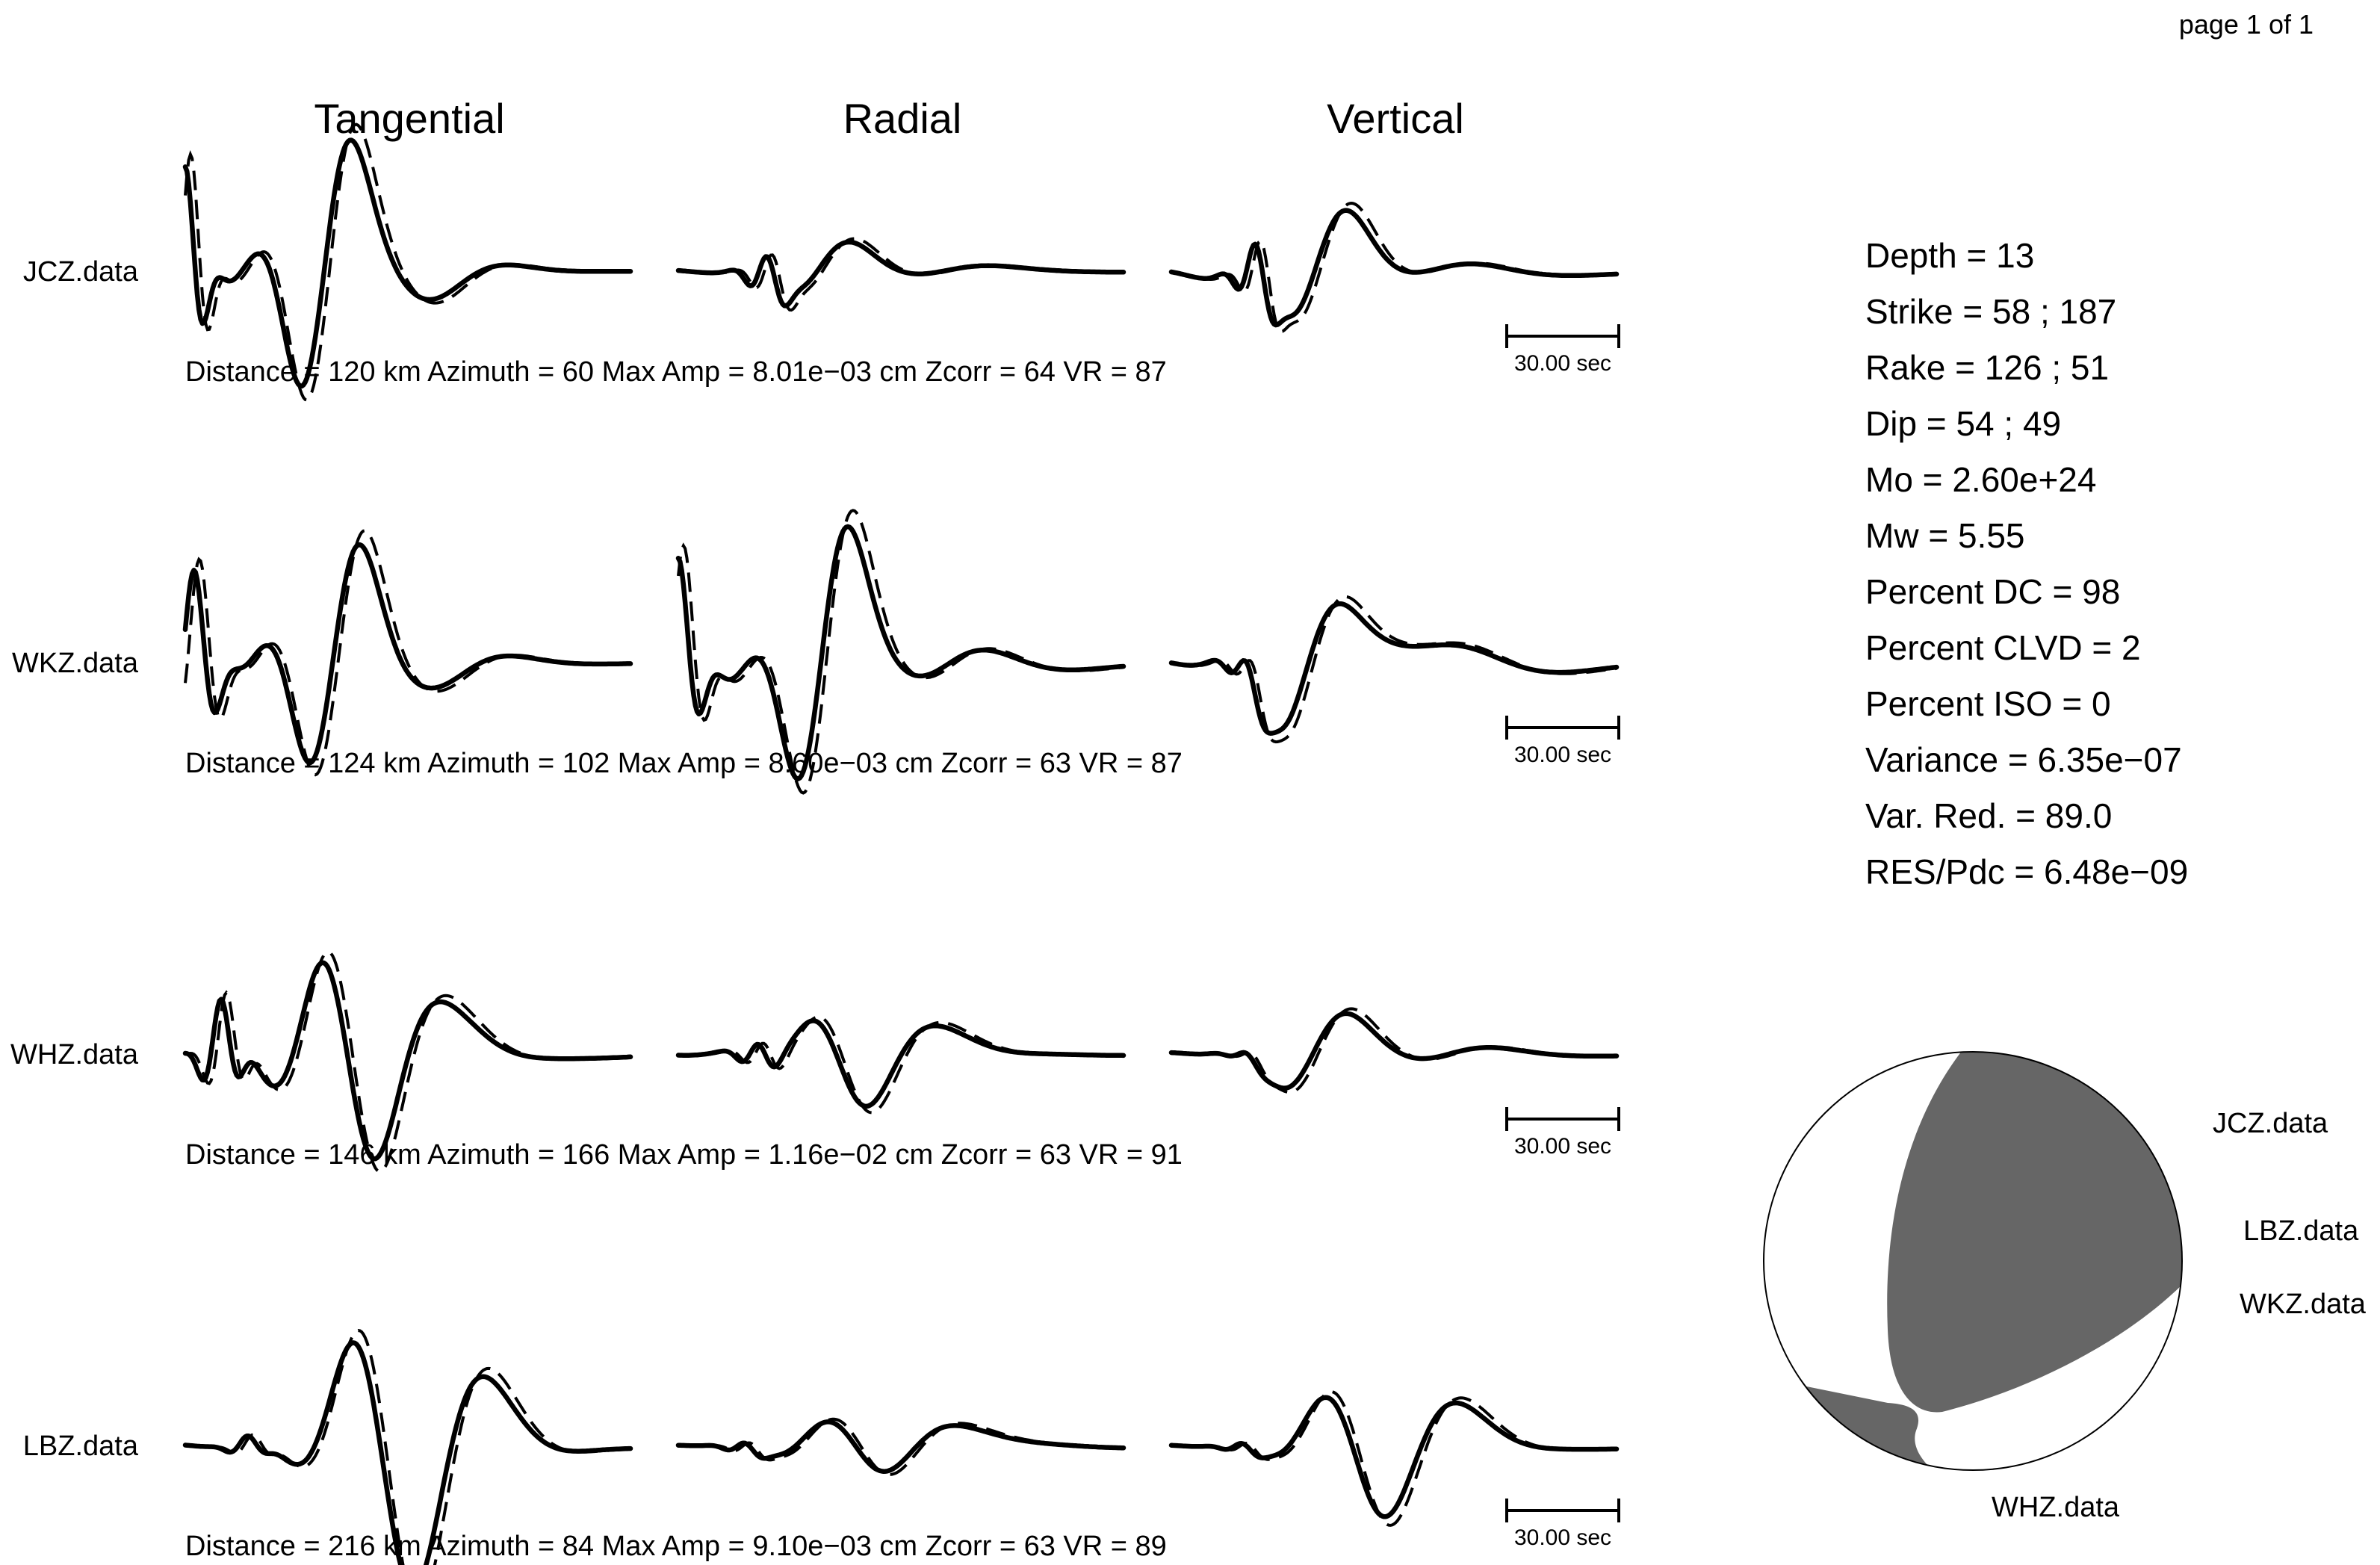 The width and height of the screenshot is (2380, 1565). What do you see at coordinates (1949, 255) in the screenshot?
I see `parameter-line: Depth = 13` at bounding box center [1949, 255].